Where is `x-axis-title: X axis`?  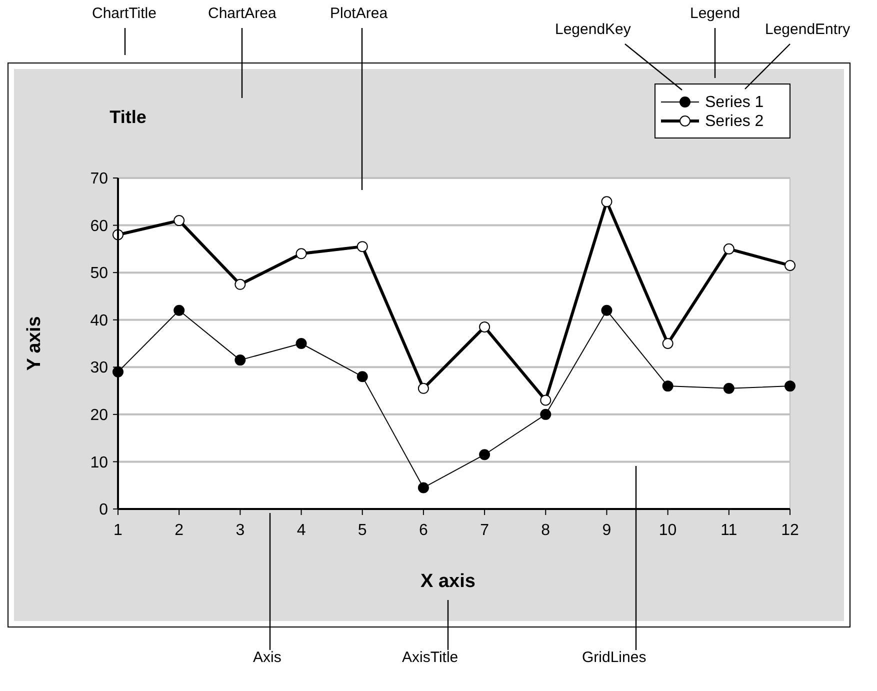 x-axis-title: X axis is located at coordinates (448, 581).